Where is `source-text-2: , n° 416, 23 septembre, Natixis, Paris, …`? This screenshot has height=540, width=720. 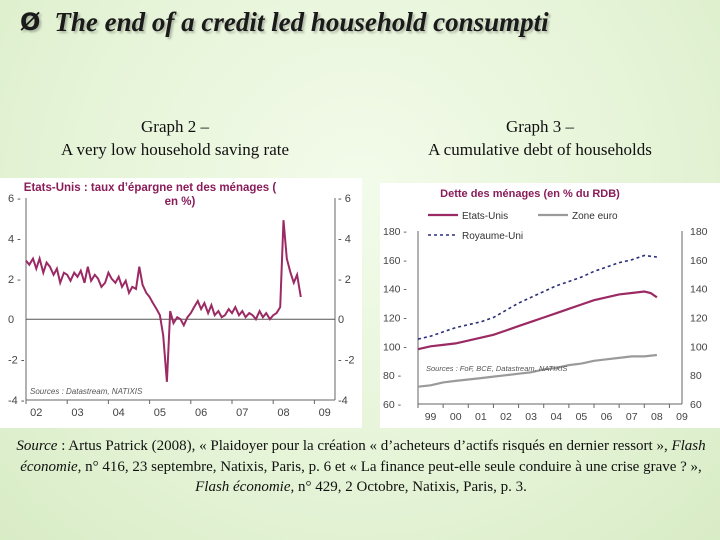 source-text-2: , n° 416, 23 septembre, Natixis, Paris, … is located at coordinates (389, 466).